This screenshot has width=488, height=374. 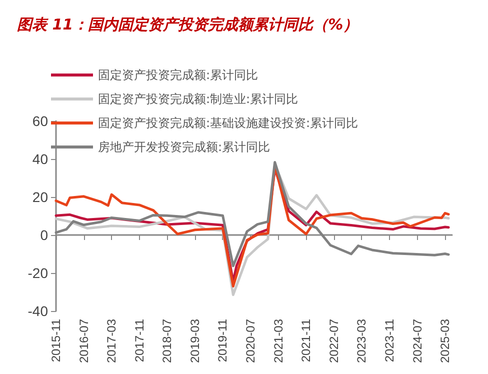 What do you see at coordinates (38, 272) in the screenshot?
I see `y-tick-label: -20` at bounding box center [38, 272].